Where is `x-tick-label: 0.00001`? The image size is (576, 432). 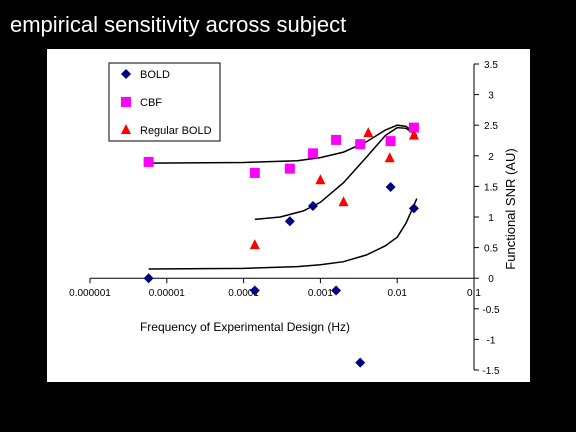 x-tick-label: 0.00001 is located at coordinates (167, 293).